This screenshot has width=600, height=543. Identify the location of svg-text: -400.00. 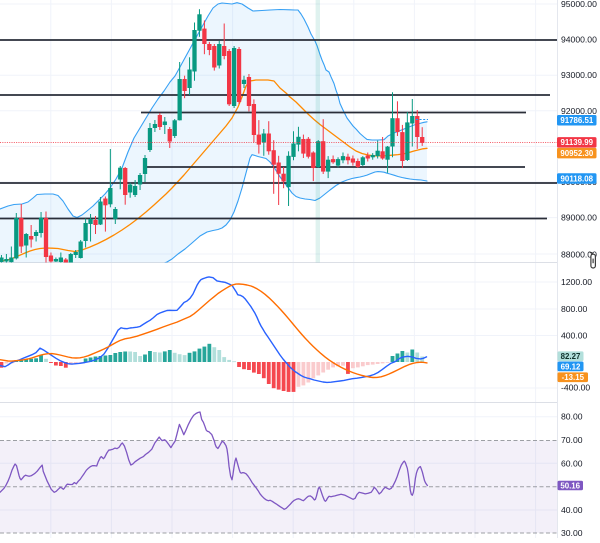
(575, 388).